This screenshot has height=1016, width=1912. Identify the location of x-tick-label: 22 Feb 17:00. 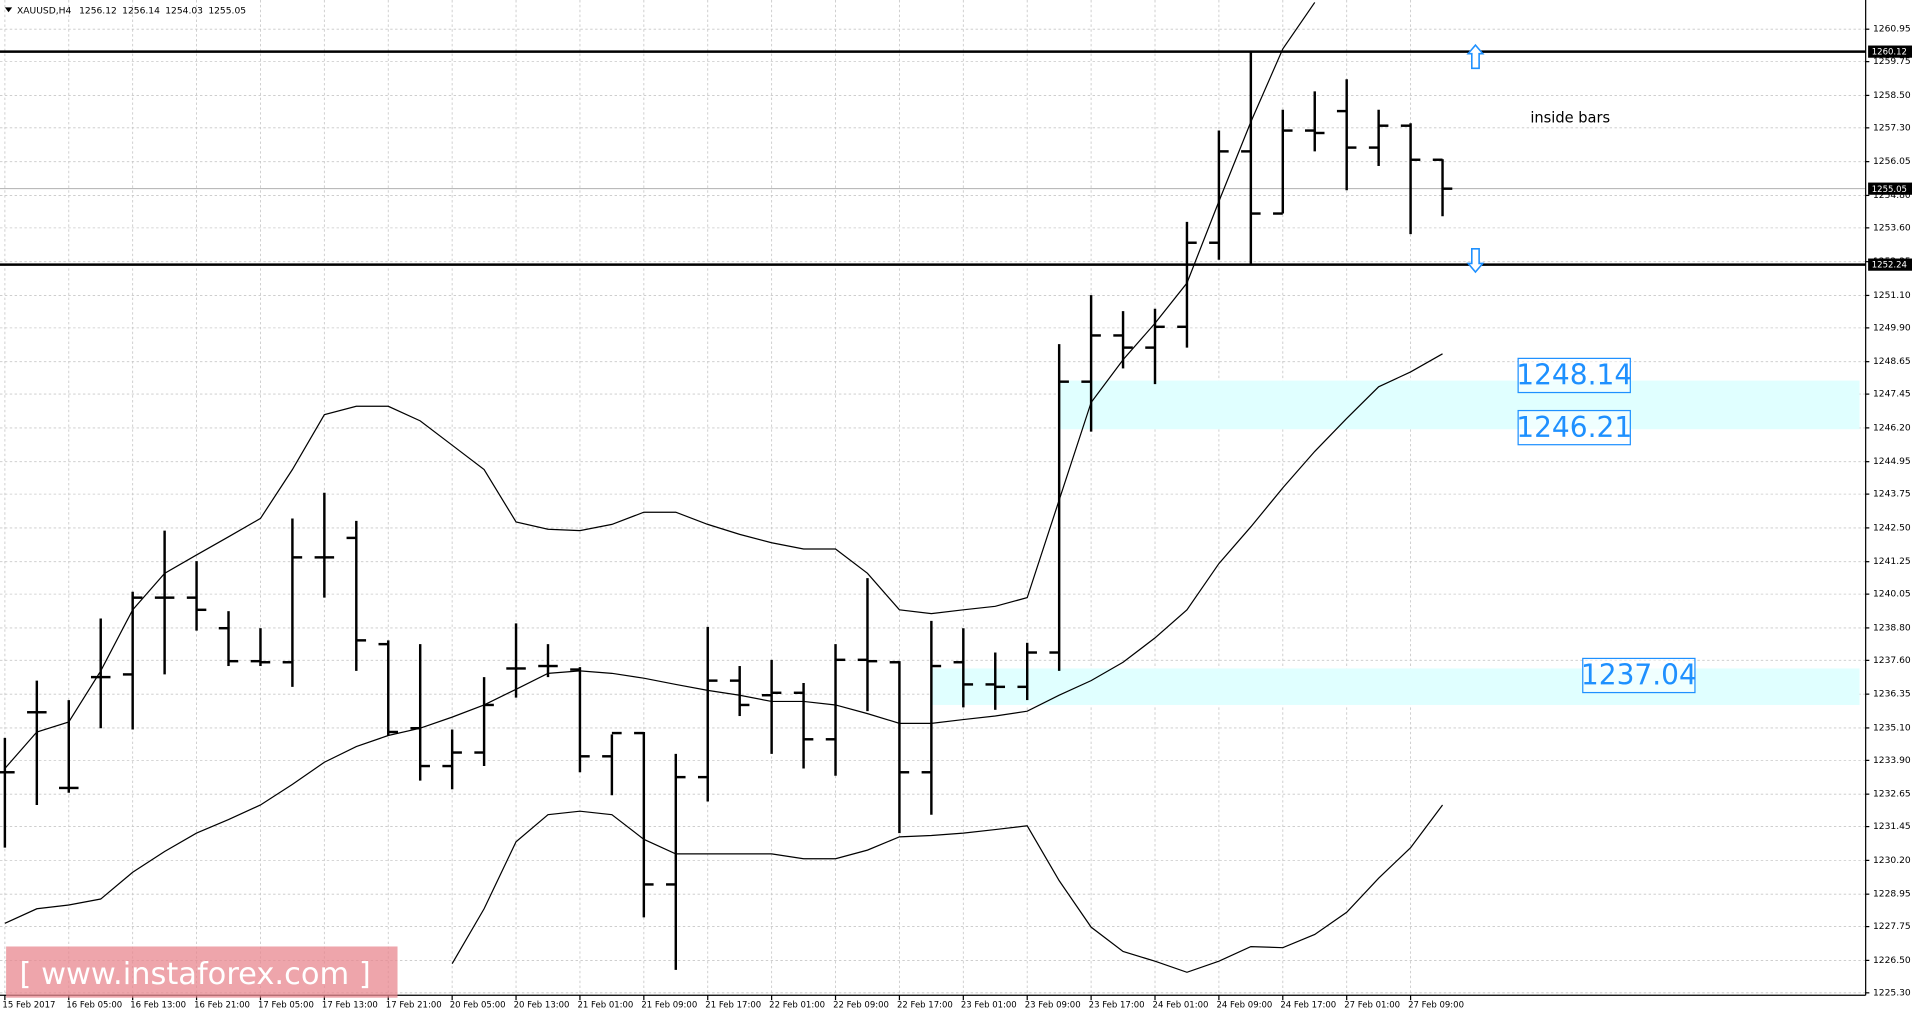
(925, 1006).